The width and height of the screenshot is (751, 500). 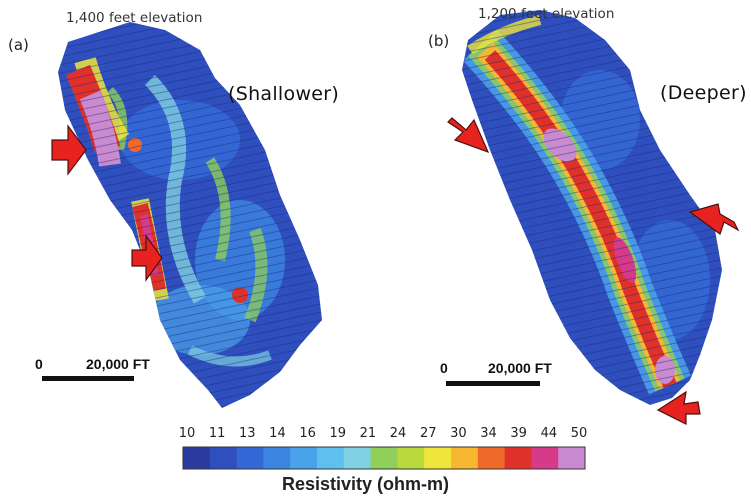 What do you see at coordinates (398, 433) in the screenshot?
I see `colorbar-tick-label: 24` at bounding box center [398, 433].